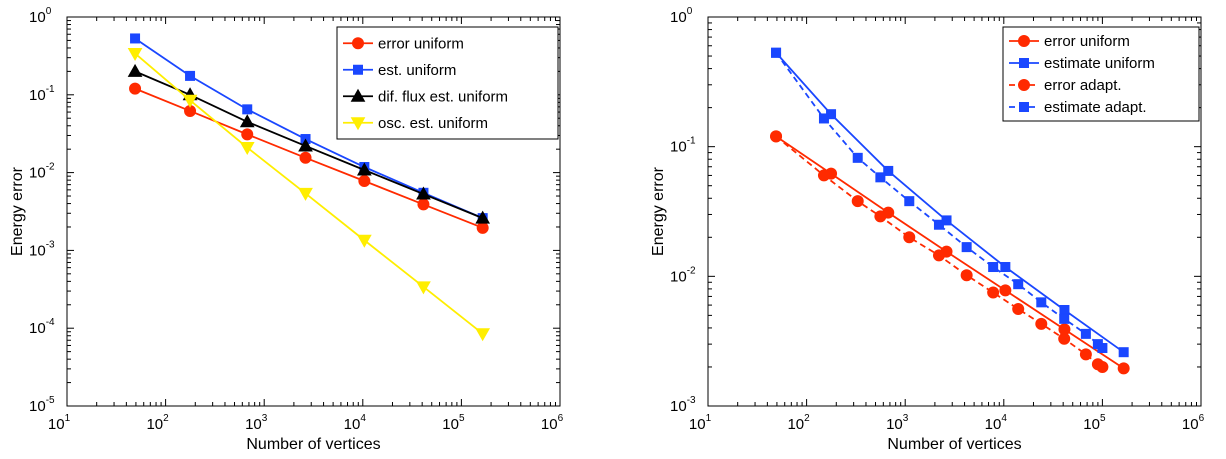 The height and width of the screenshot is (459, 1226). Describe the element at coordinates (157, 423) in the screenshot. I see `x-tick-label: 10²` at that location.